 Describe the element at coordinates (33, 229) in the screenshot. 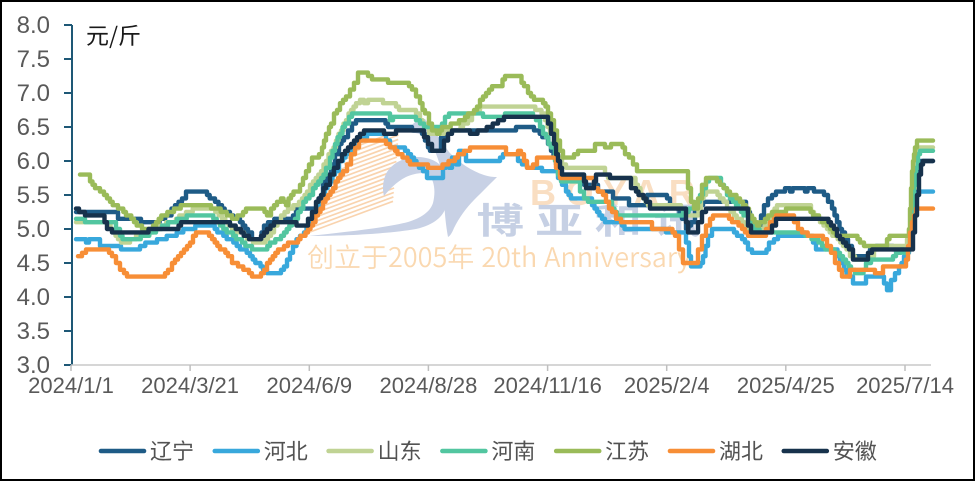

I see `svg-text: 5.0` at that location.